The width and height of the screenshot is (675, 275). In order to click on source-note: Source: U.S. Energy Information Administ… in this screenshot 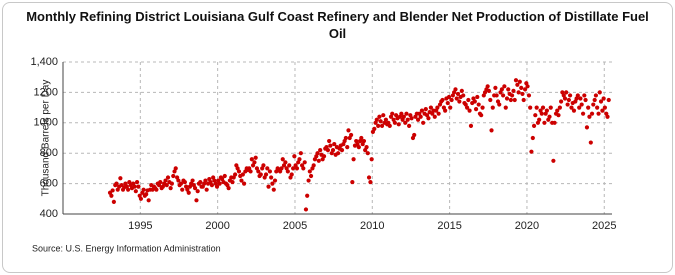, I will do `click(126, 248)`.